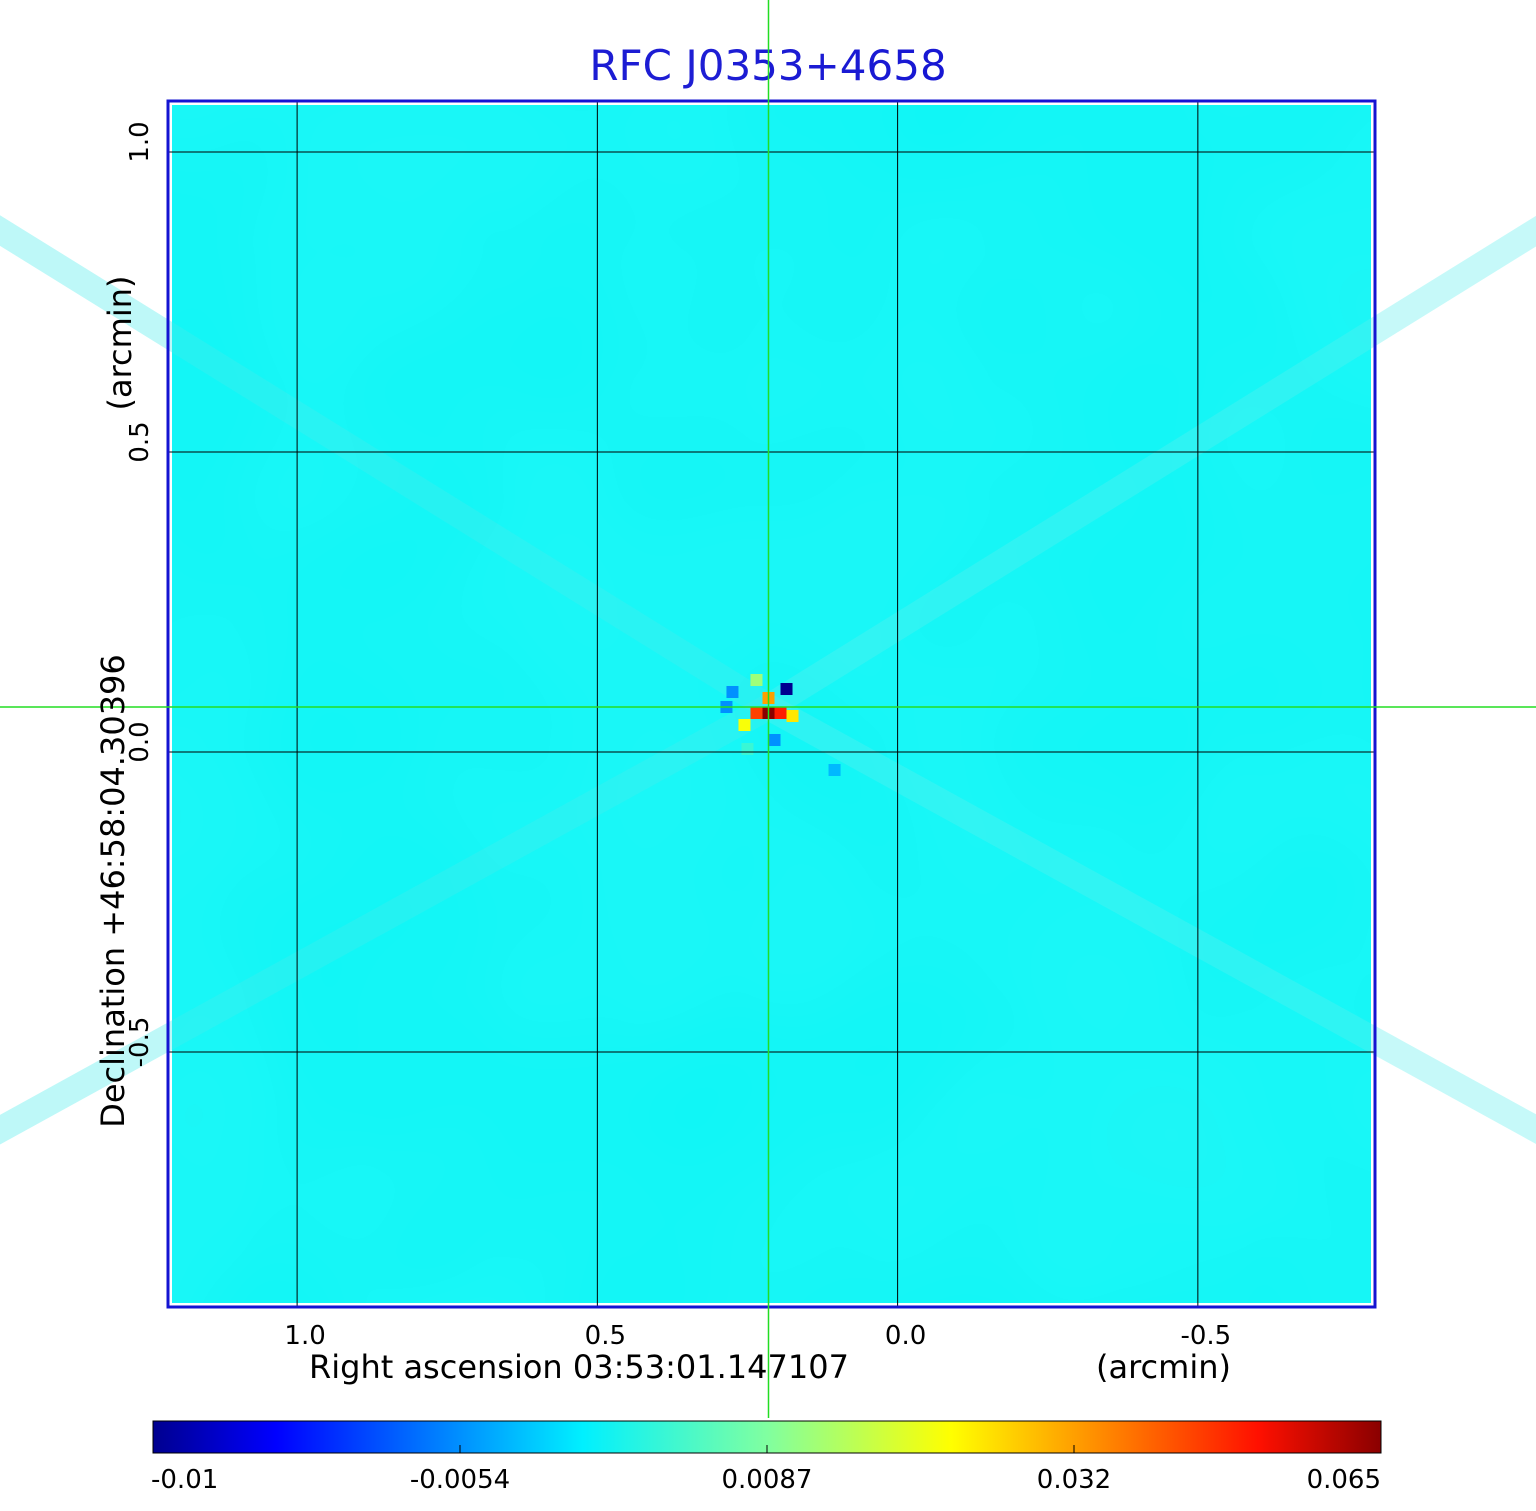 The height and width of the screenshot is (1511, 1536). I want to click on colorbar-tick-label: 0.0087, so click(767, 1480).